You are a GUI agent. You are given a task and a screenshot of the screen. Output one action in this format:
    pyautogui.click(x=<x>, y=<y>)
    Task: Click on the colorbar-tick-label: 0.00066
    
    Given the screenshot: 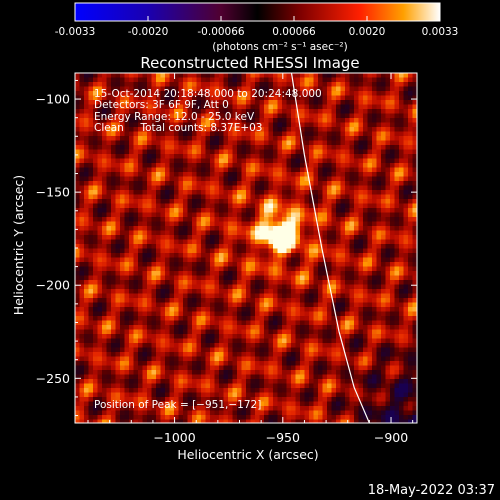 What is the action you would take?
    pyautogui.click(x=294, y=32)
    